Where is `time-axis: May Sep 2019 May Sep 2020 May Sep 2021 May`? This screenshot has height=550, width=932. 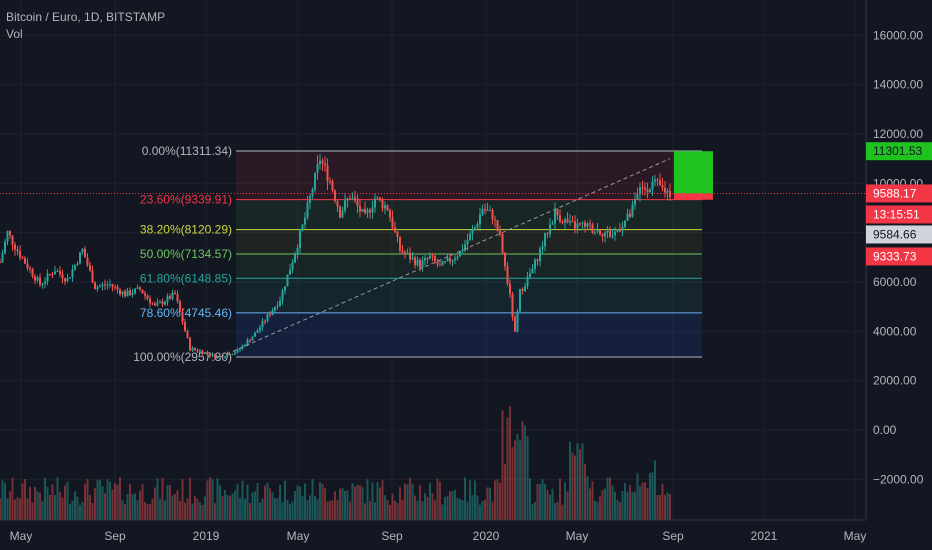 time-axis: May Sep 2019 May Sep 2020 May Sep 2021 May is located at coordinates (433, 531).